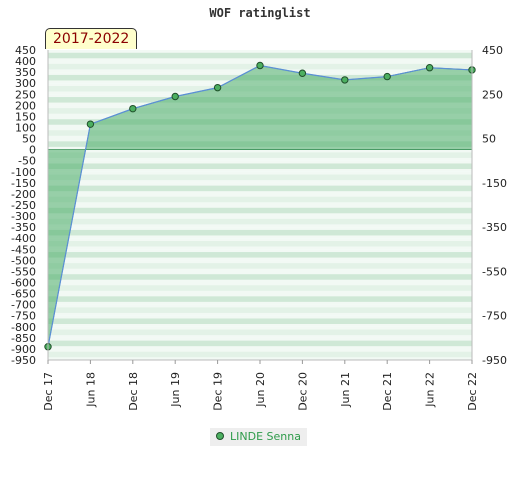  Describe the element at coordinates (29, 139) in the screenshot. I see `y-tick-label-left: 50` at that location.